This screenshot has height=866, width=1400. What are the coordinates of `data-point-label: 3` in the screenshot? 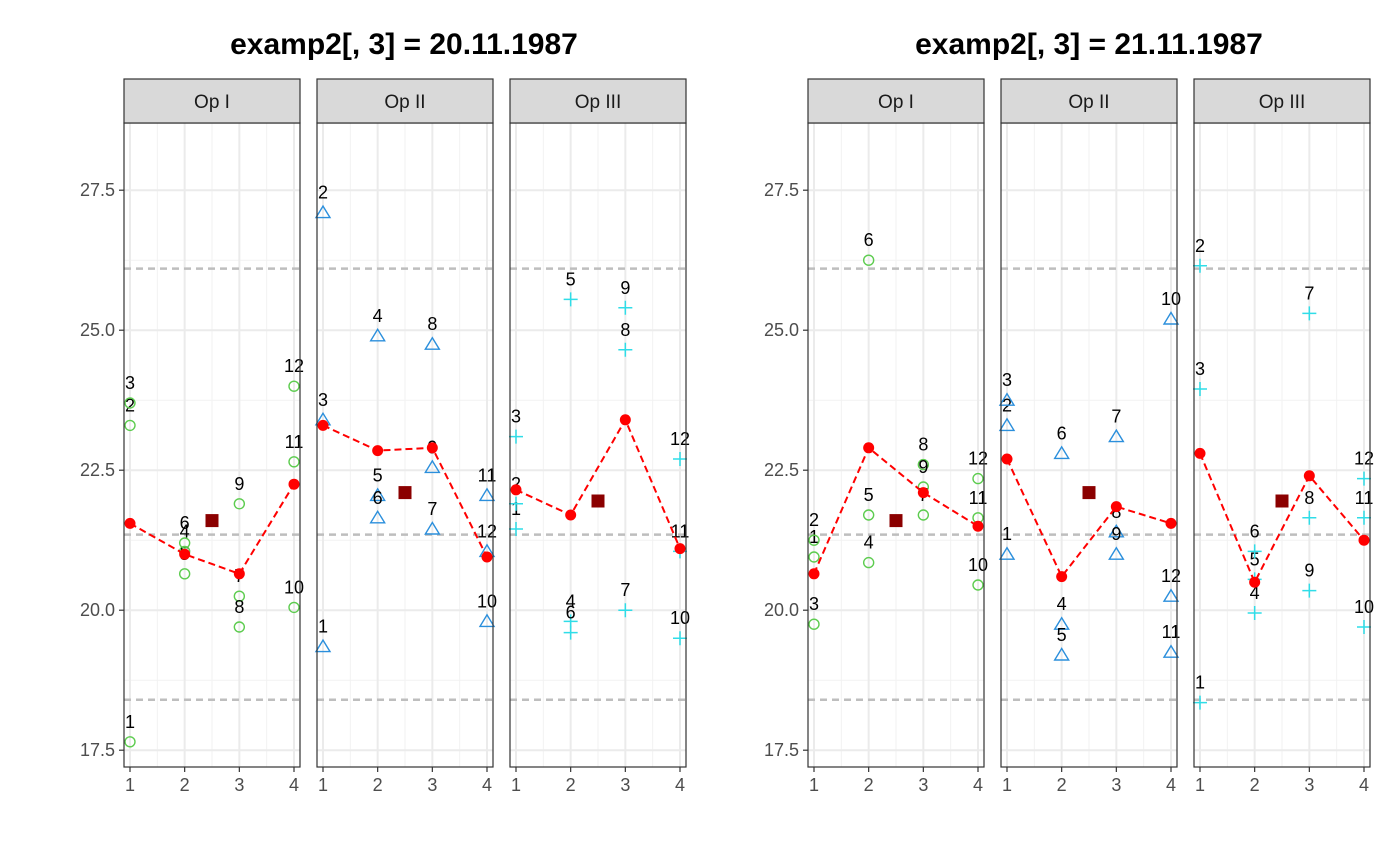 It's located at (516, 417).